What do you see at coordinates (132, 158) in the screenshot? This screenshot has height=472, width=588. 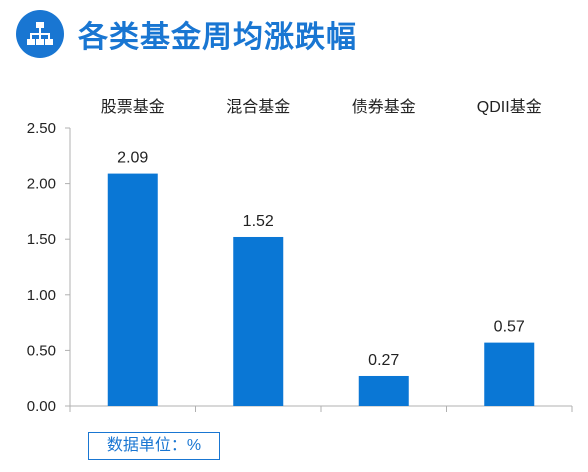 I see `data-label: 2.09` at bounding box center [132, 158].